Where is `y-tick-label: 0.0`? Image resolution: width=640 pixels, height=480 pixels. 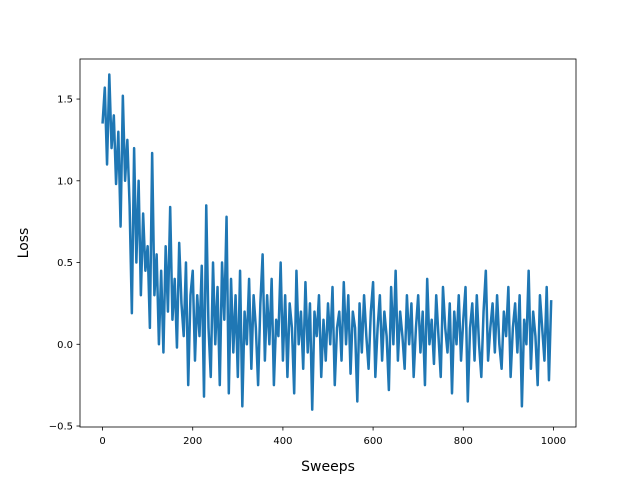 y-tick-label: 0.0 is located at coordinates (65, 345).